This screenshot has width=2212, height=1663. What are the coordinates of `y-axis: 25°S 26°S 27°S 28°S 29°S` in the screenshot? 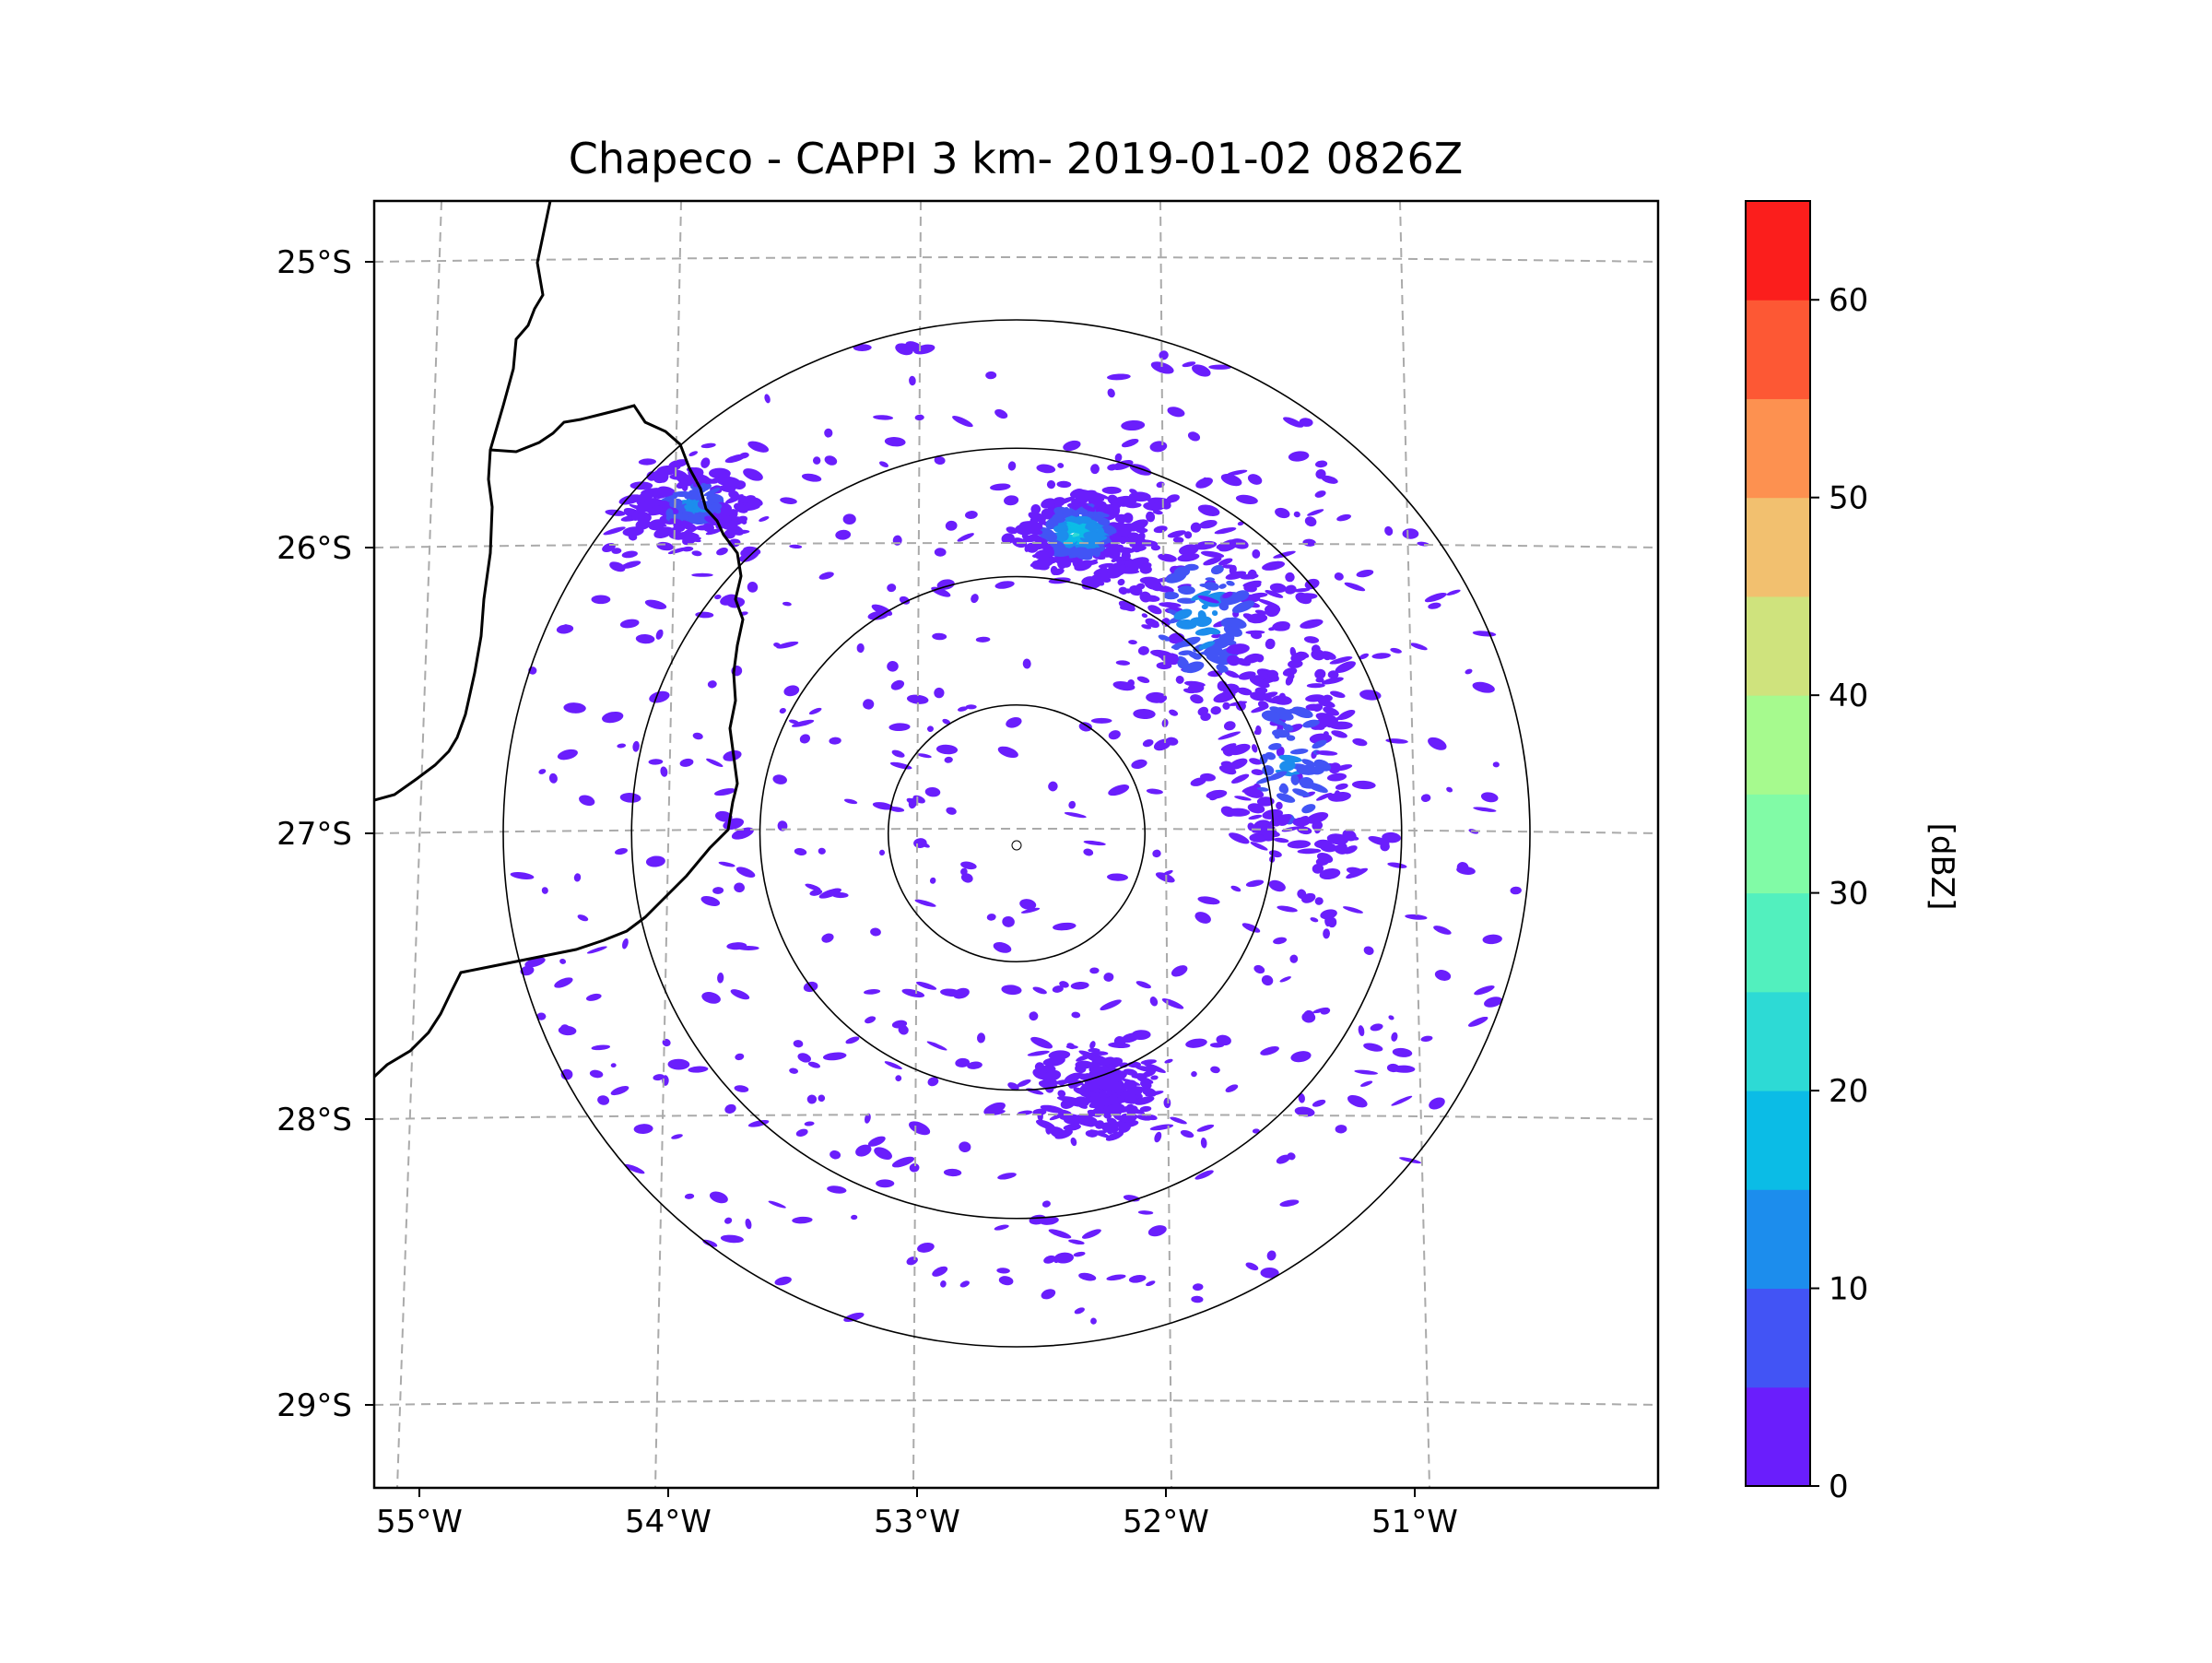 It's located at (325, 834).